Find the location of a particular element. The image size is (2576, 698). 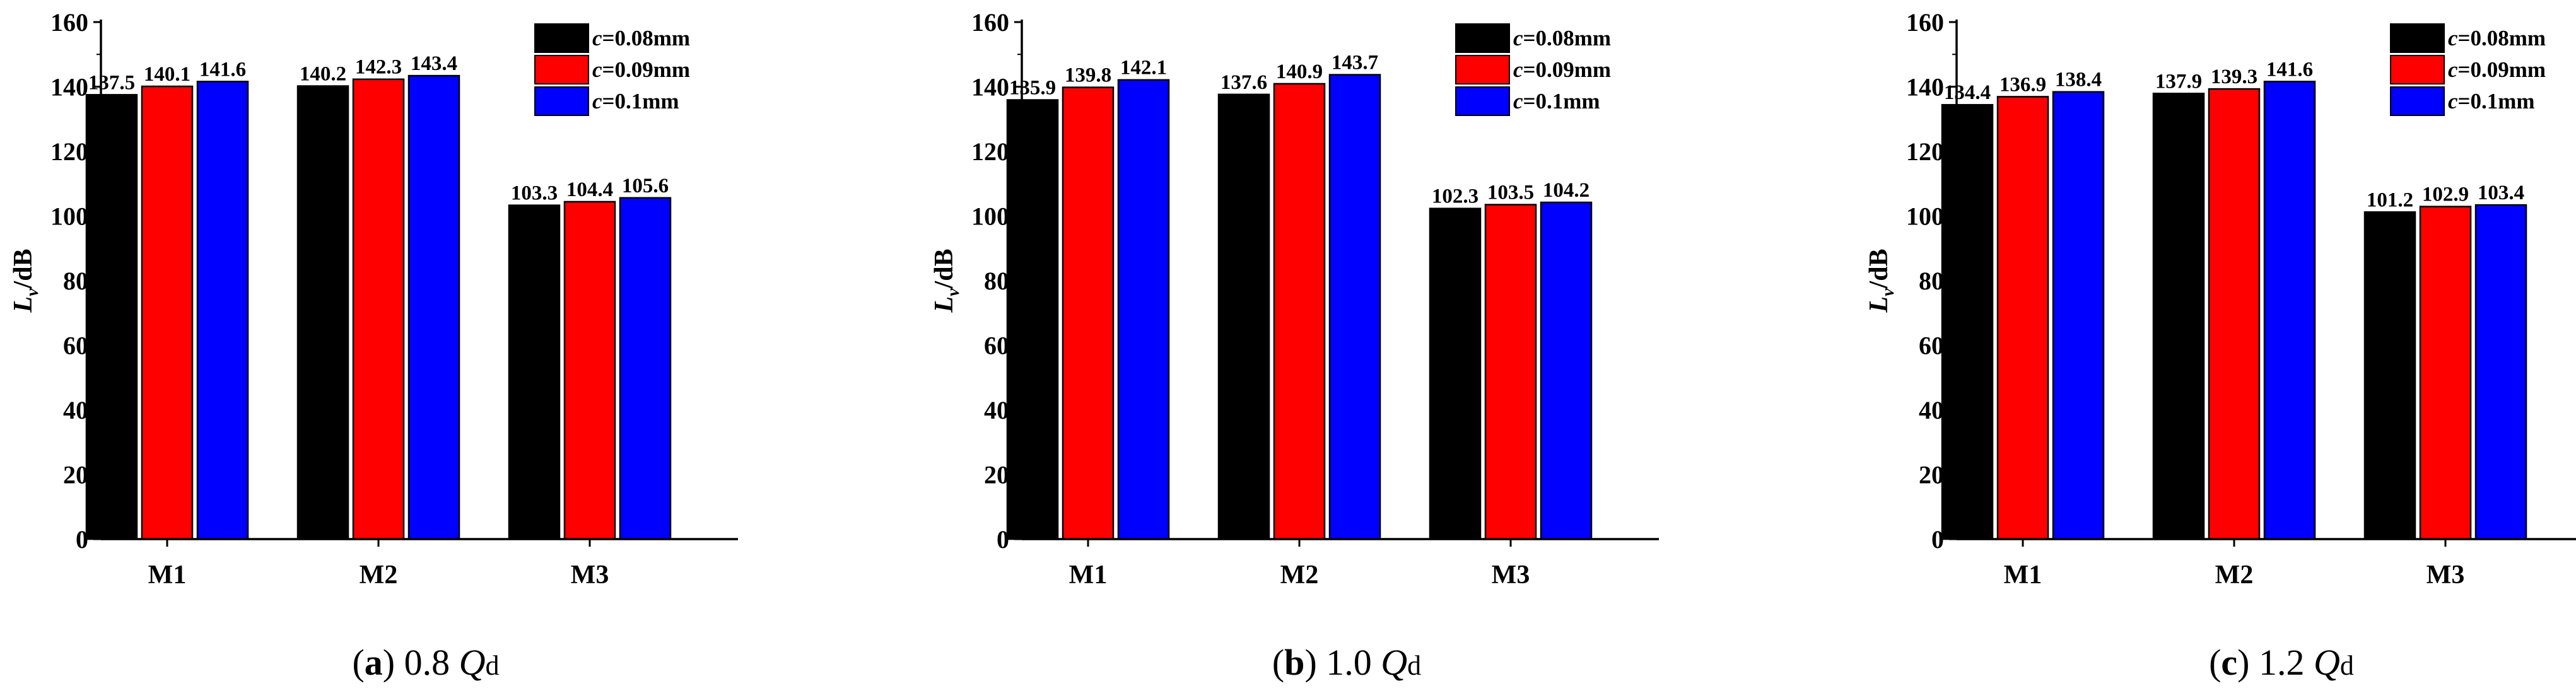

caption-value: 0.8 is located at coordinates (431, 662).